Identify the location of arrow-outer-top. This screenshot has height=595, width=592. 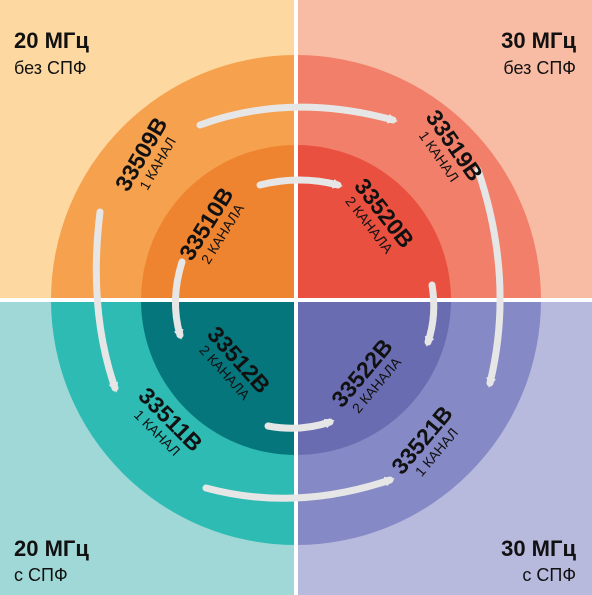
(297, 116).